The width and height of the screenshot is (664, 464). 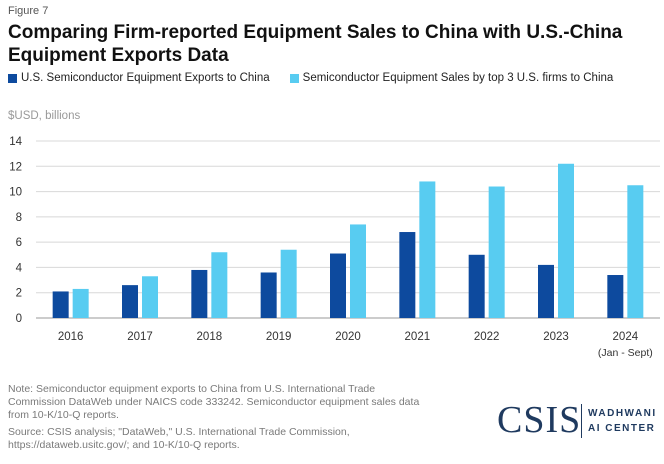 What do you see at coordinates (622, 421) in the screenshot?
I see `wadhwani-ai-center-logo: WADHWANI AI CENTER` at bounding box center [622, 421].